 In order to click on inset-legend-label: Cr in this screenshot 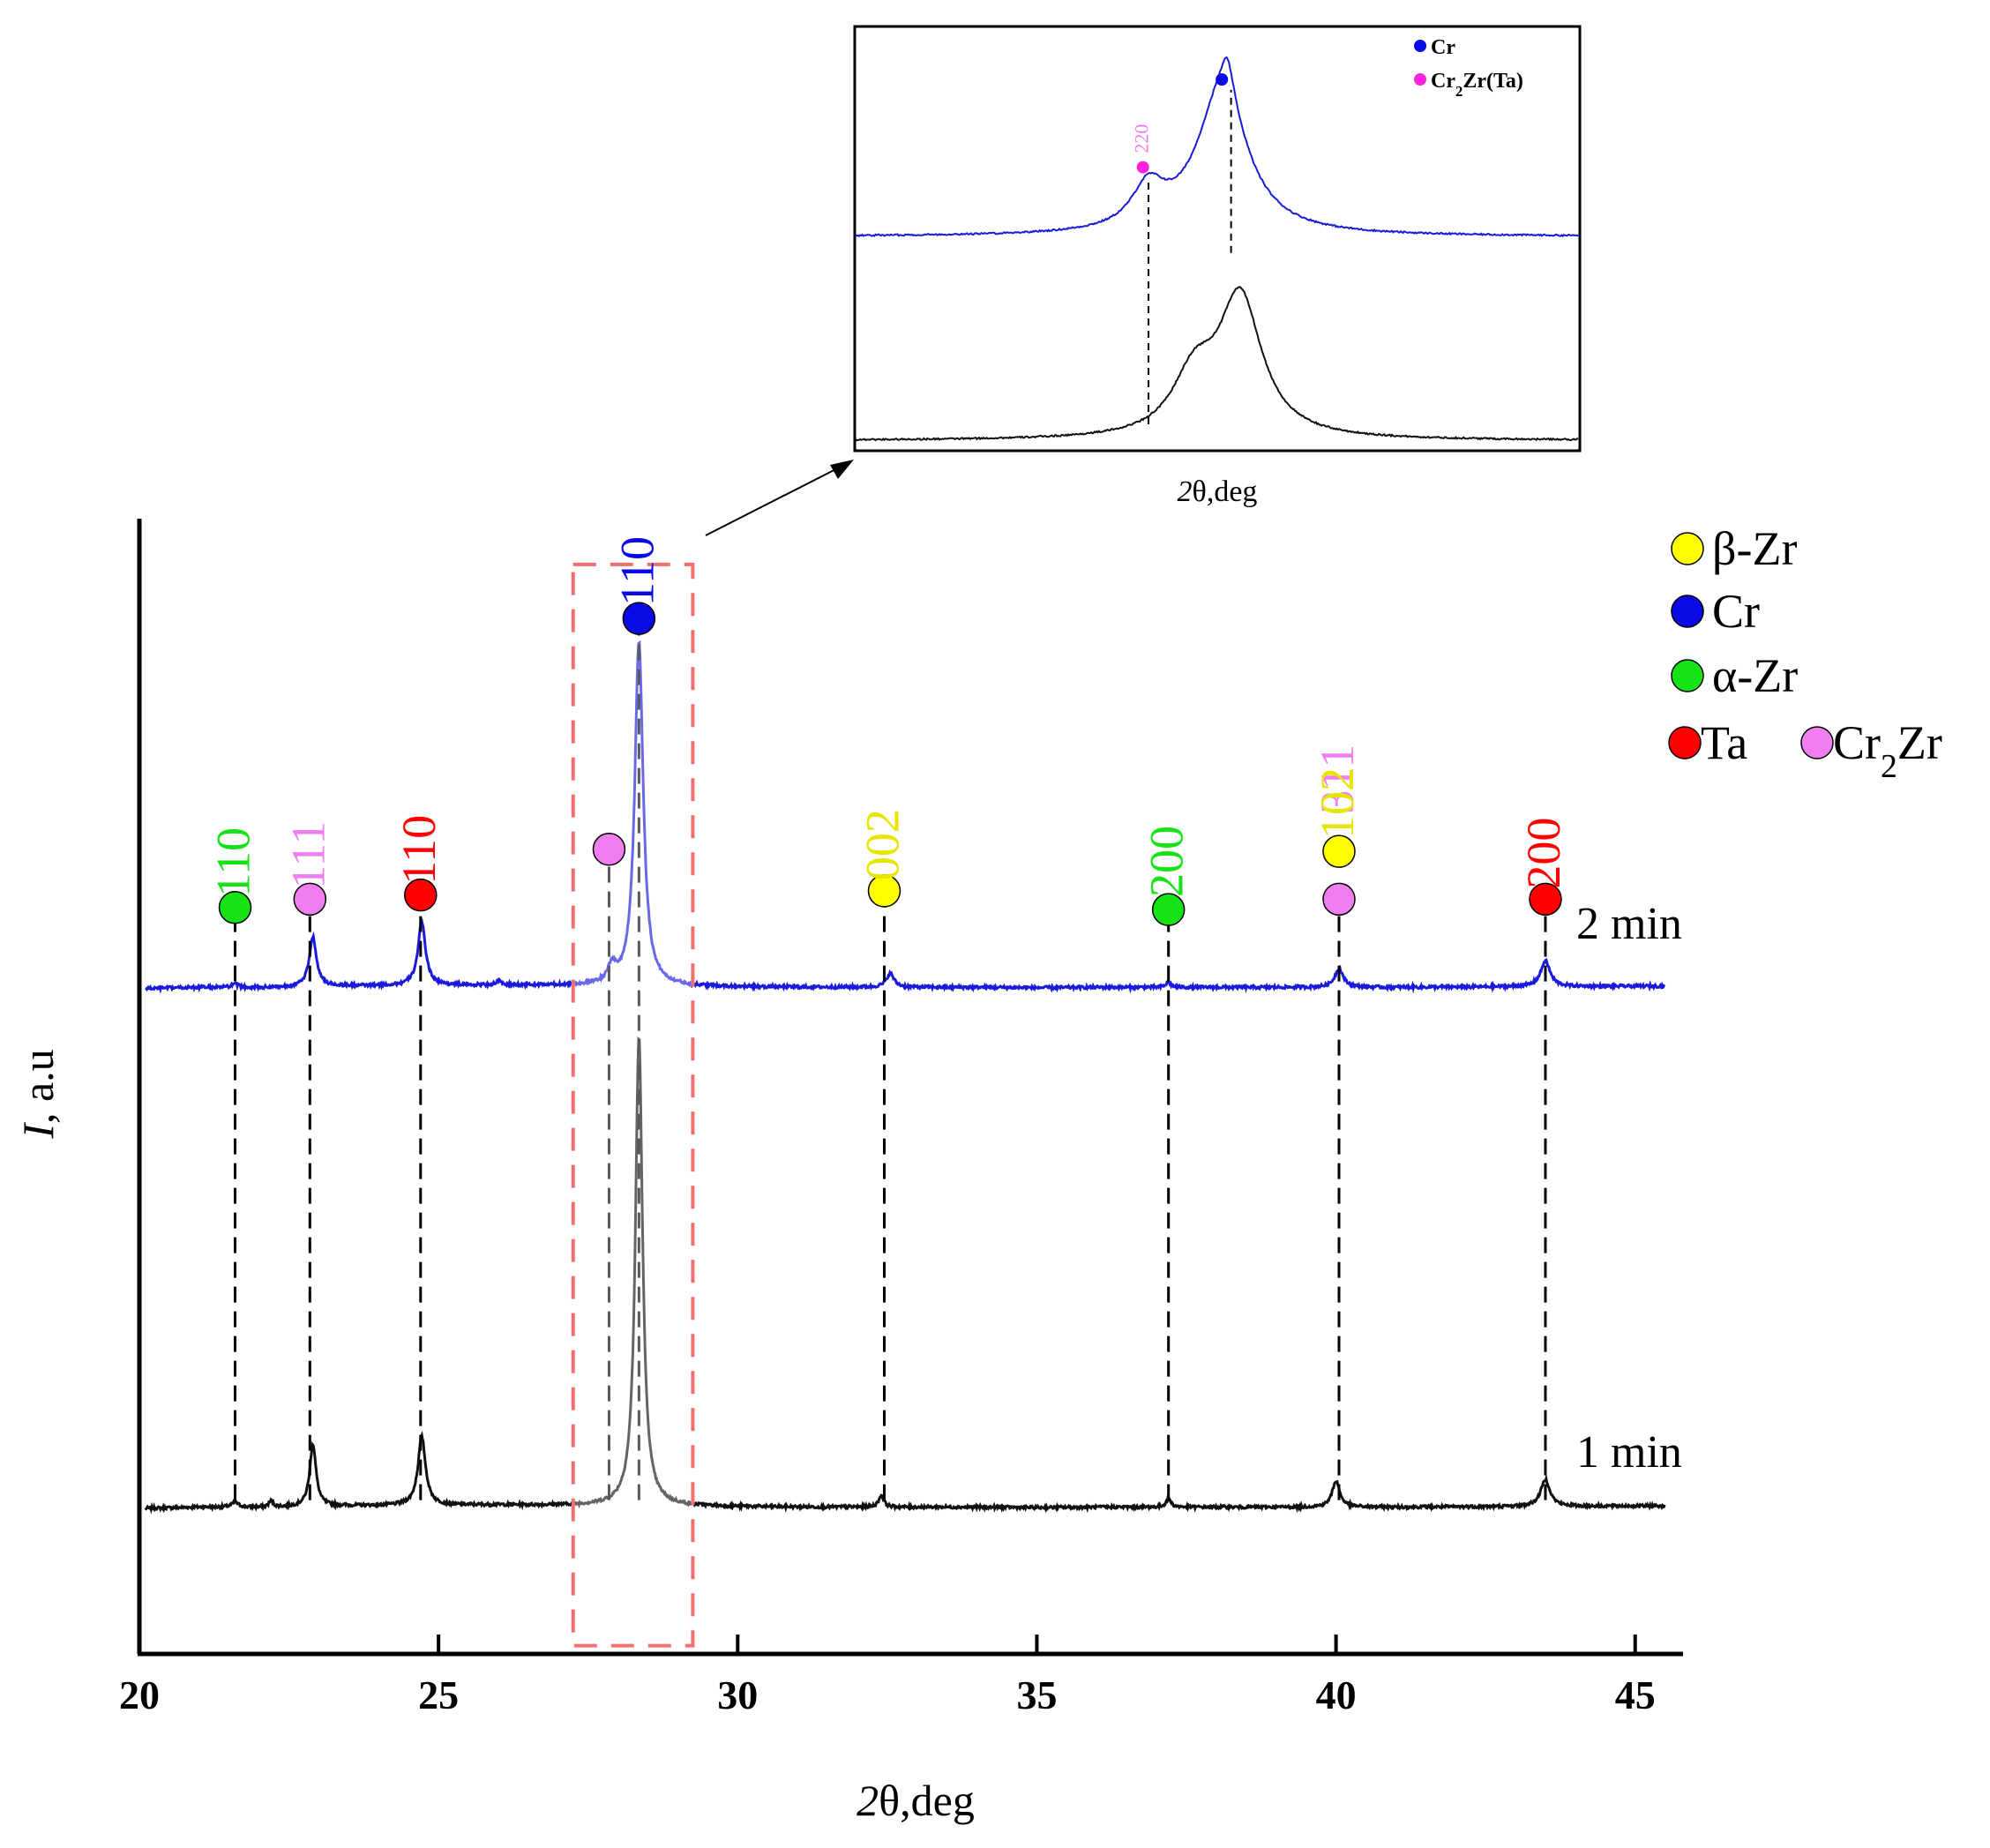, I will do `click(1443, 47)`.